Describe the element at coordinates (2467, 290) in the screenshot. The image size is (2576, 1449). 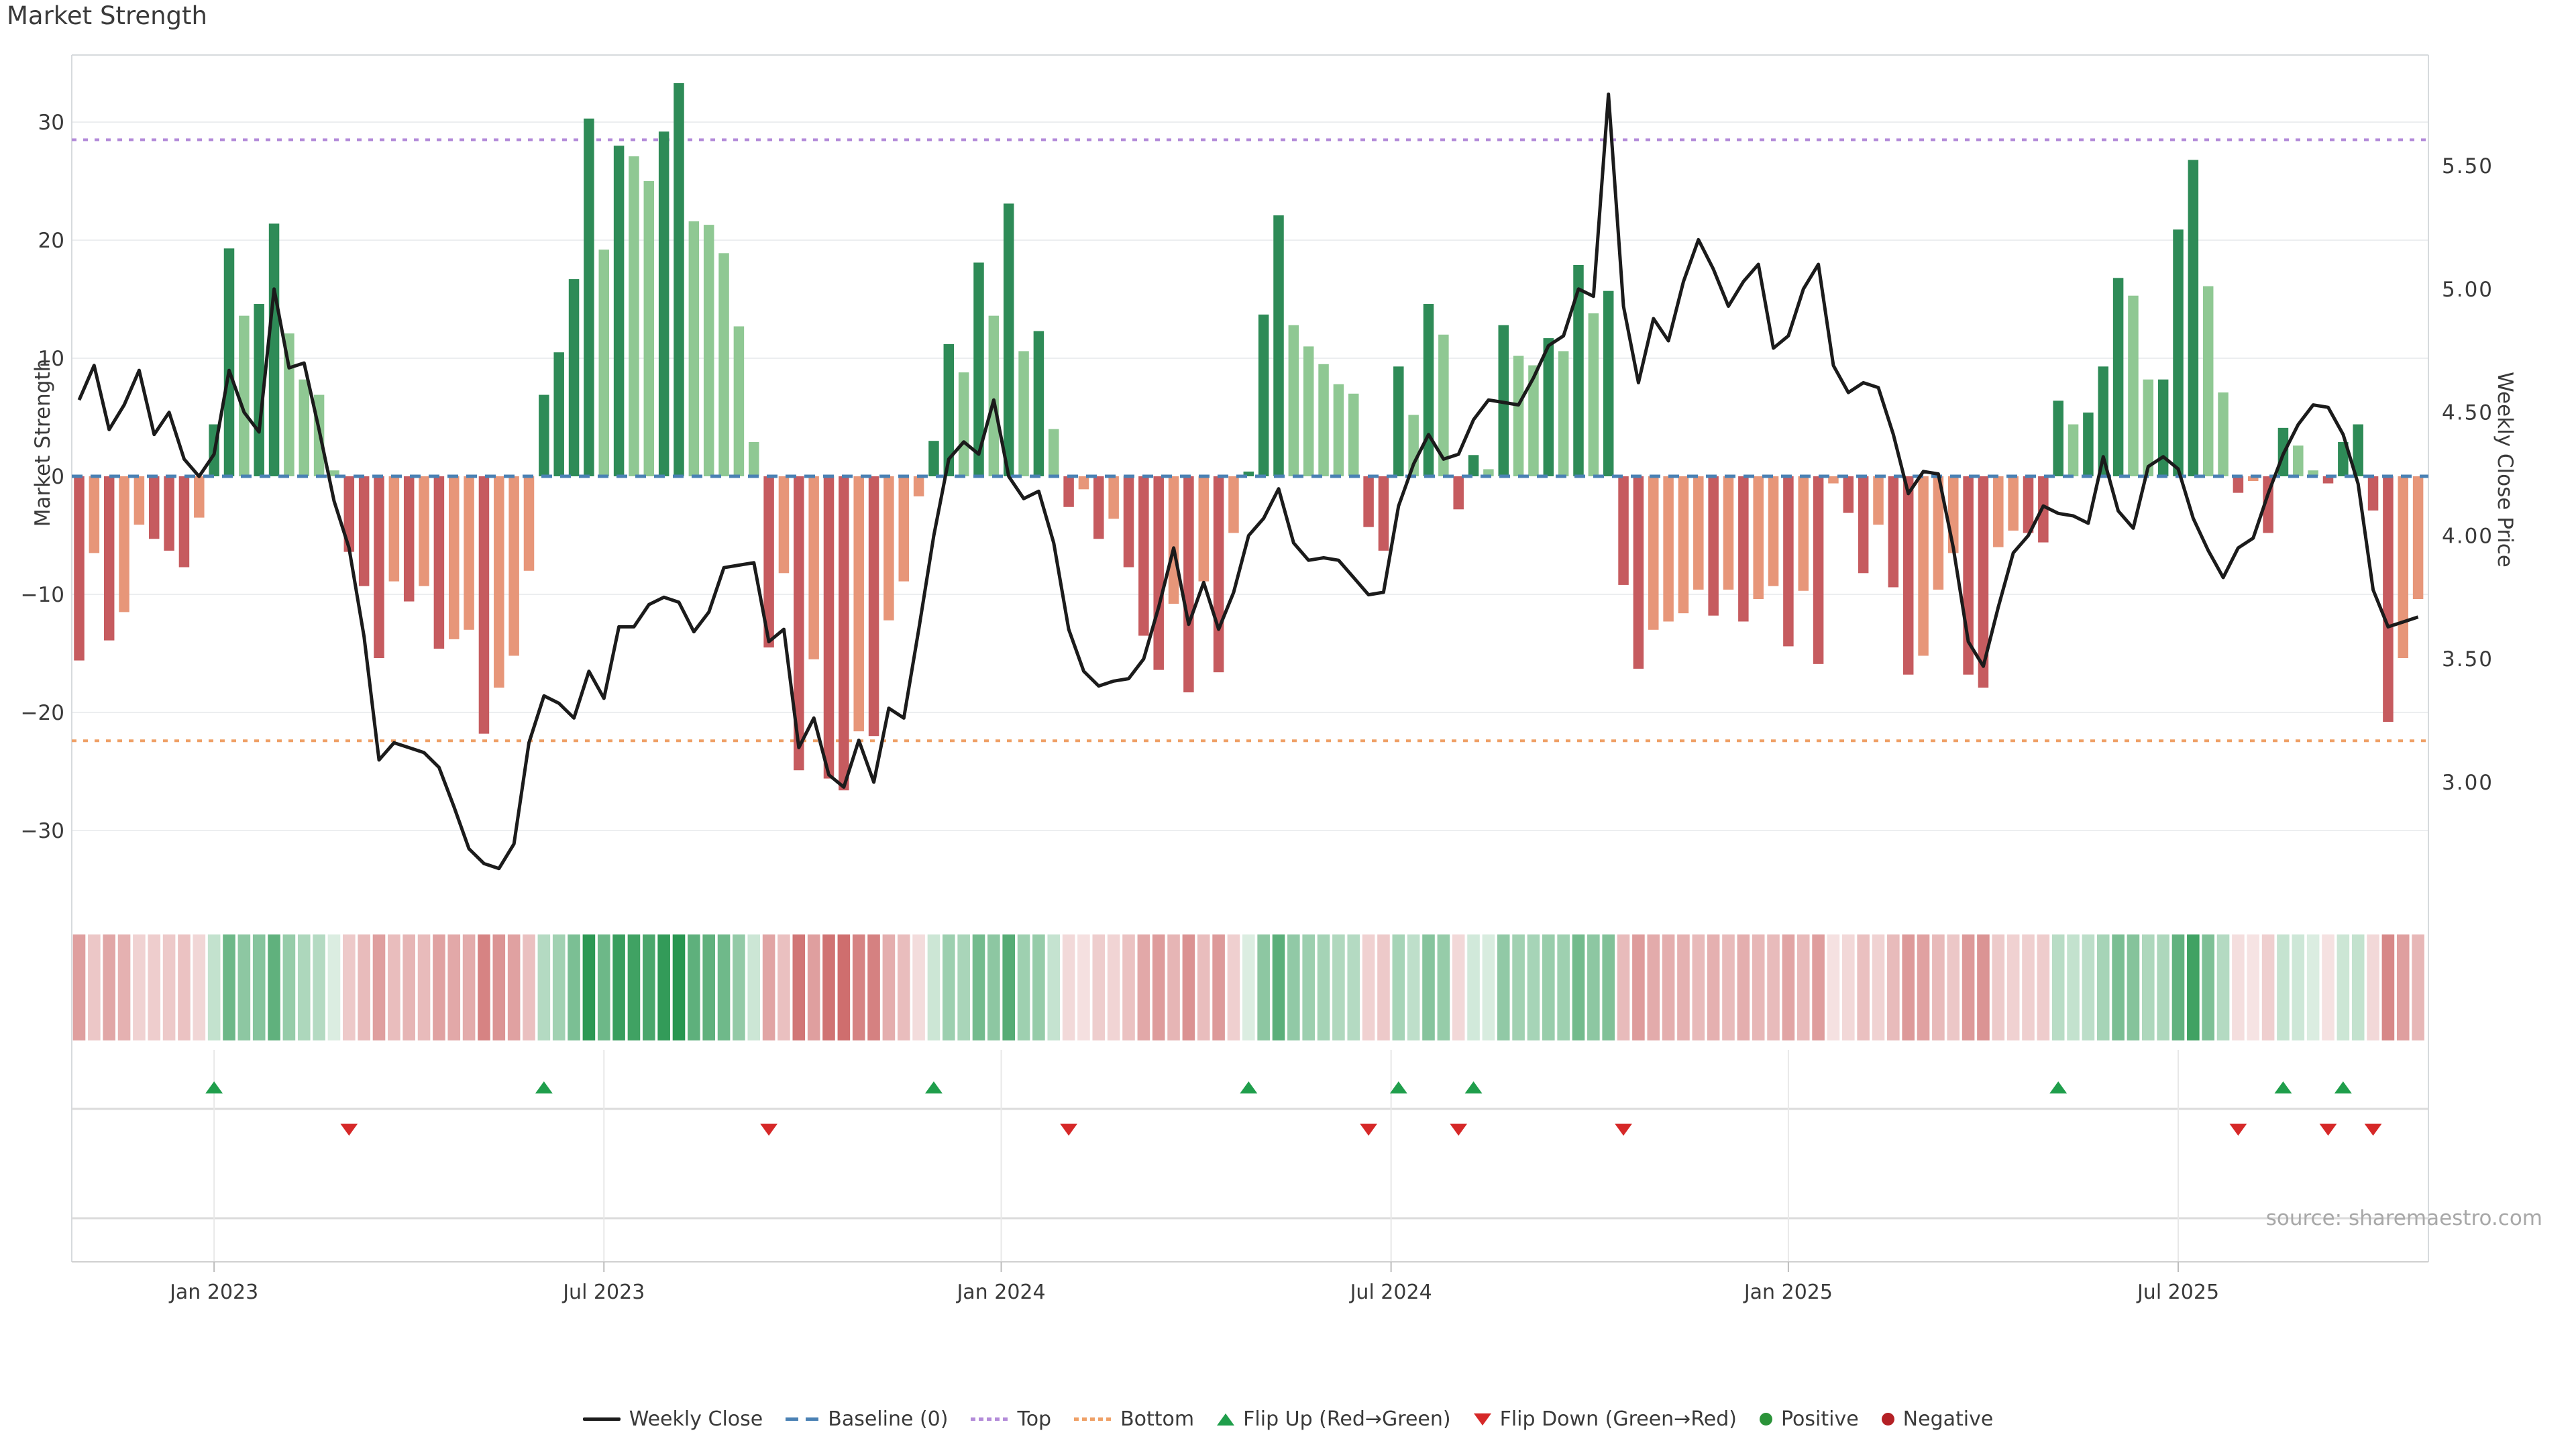
I see `right-tick-label: 5.00` at that location.